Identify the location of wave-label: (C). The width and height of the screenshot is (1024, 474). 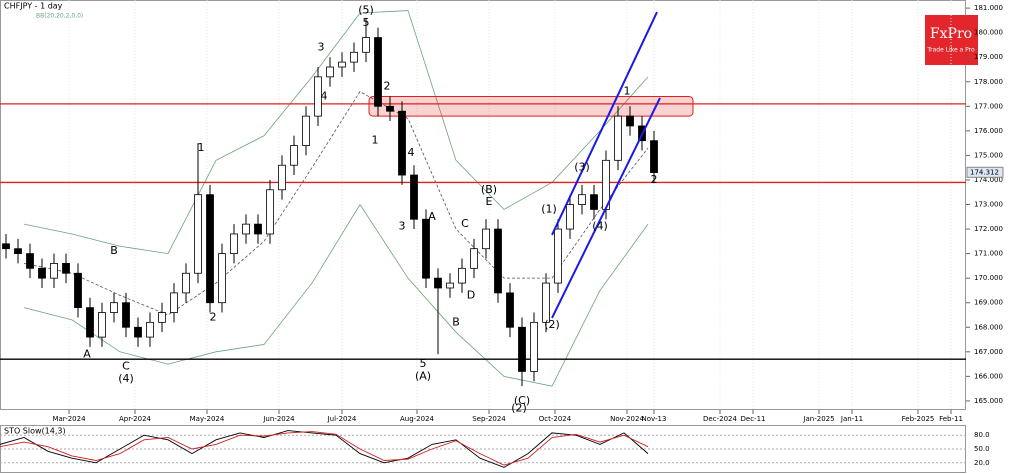
(522, 400).